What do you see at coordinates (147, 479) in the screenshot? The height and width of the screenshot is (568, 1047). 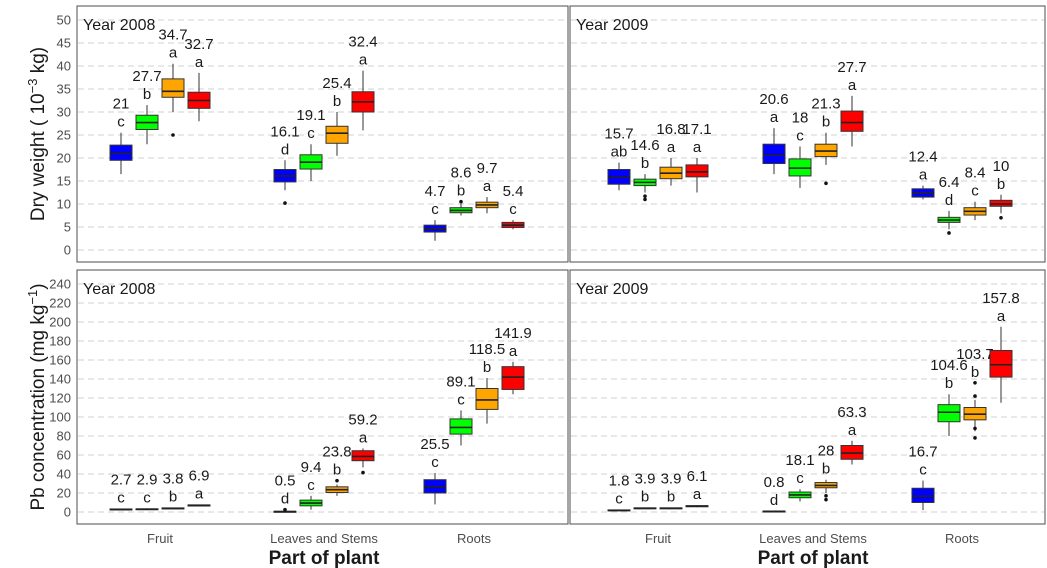 I see `mean-value-label: 2.9` at bounding box center [147, 479].